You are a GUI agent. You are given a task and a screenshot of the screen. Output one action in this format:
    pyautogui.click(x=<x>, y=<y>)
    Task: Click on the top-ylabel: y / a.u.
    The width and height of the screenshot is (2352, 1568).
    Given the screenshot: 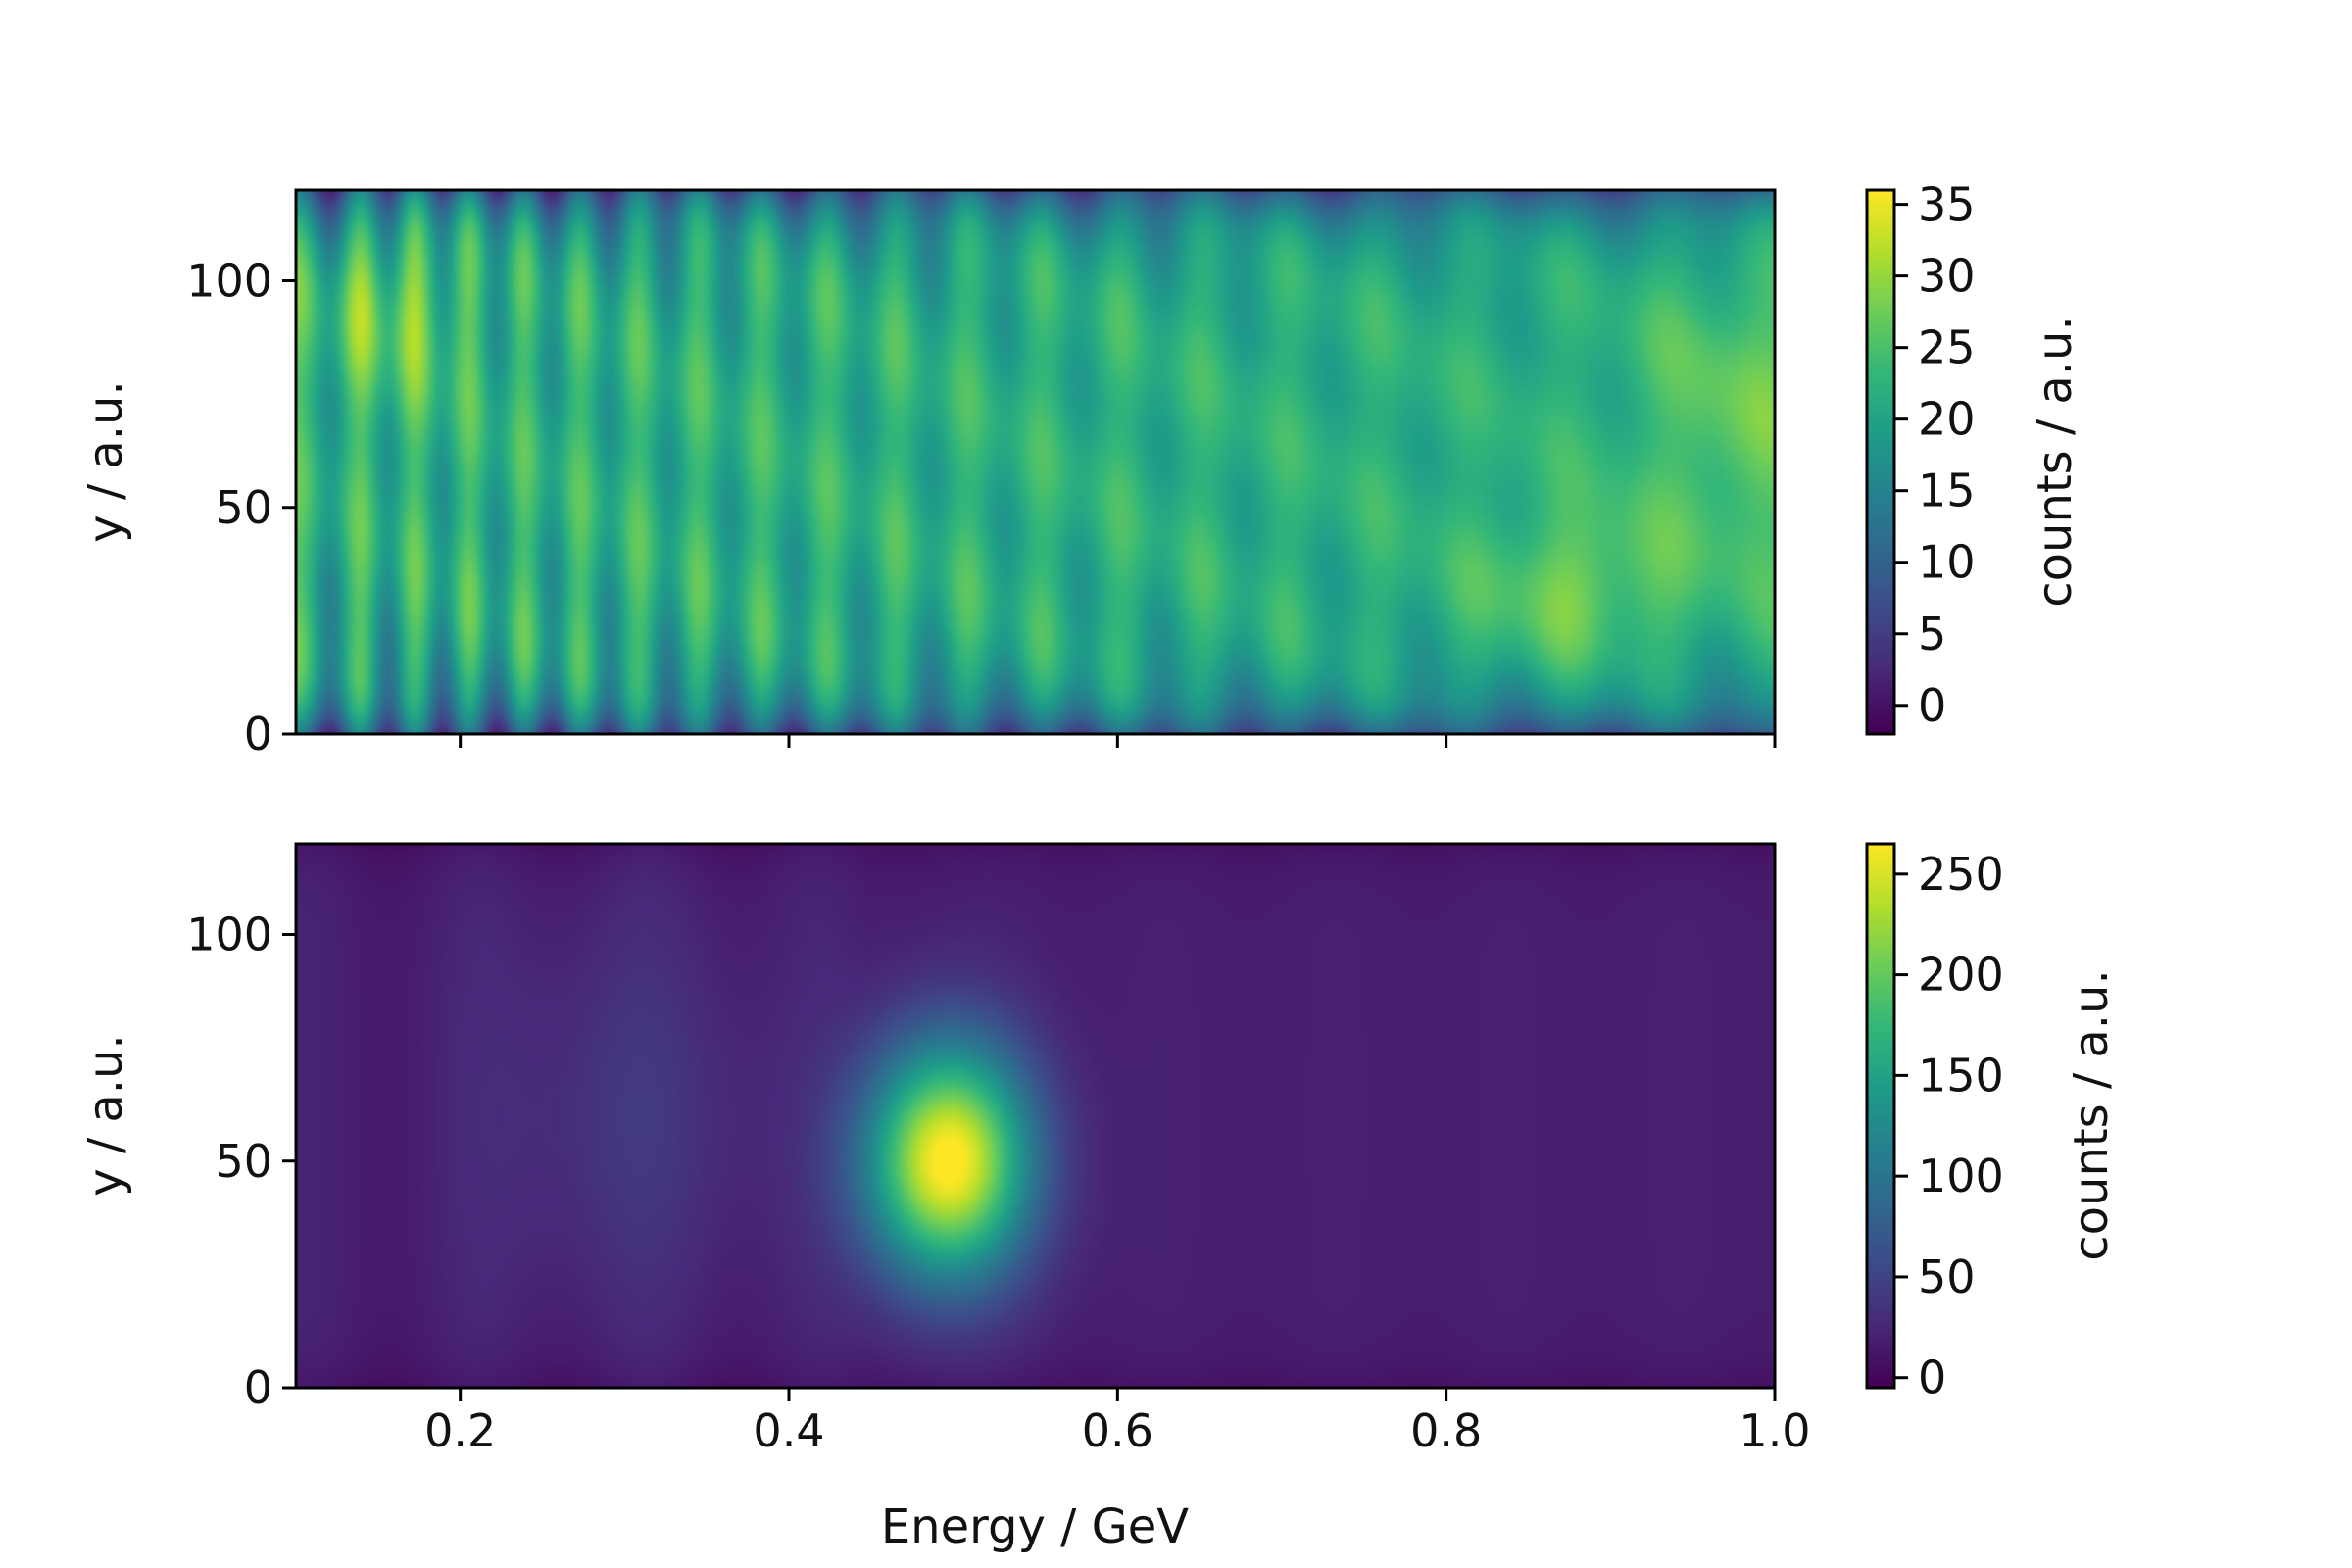 What is the action you would take?
    pyautogui.click(x=105, y=461)
    